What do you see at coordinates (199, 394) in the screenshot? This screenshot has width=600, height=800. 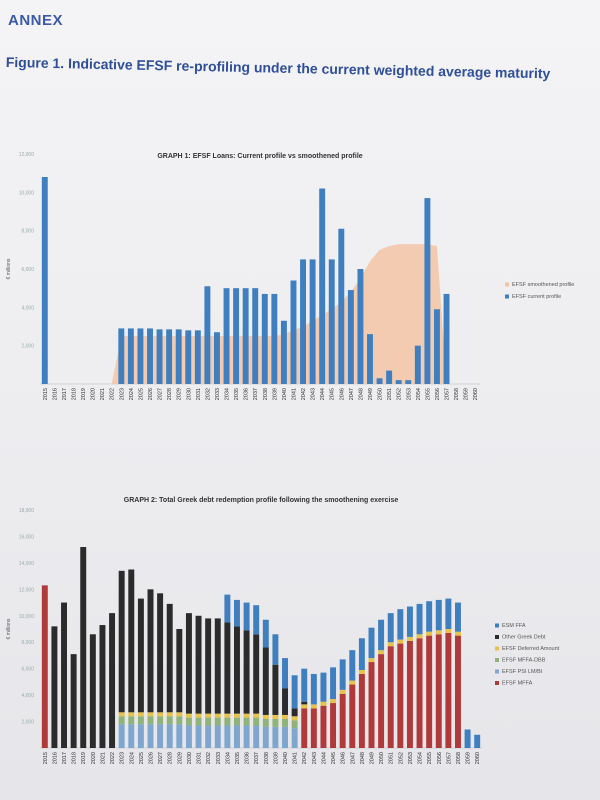 I see `x-tick-label: 2031` at bounding box center [199, 394].